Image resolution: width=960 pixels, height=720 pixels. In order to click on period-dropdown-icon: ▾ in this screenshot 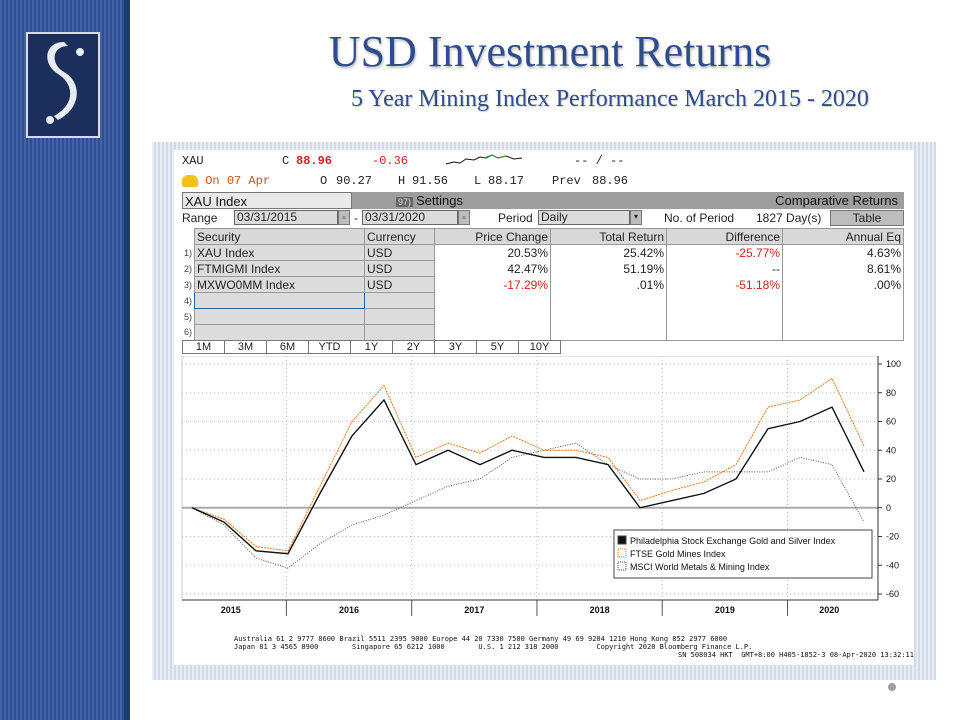, I will do `click(636, 217)`.